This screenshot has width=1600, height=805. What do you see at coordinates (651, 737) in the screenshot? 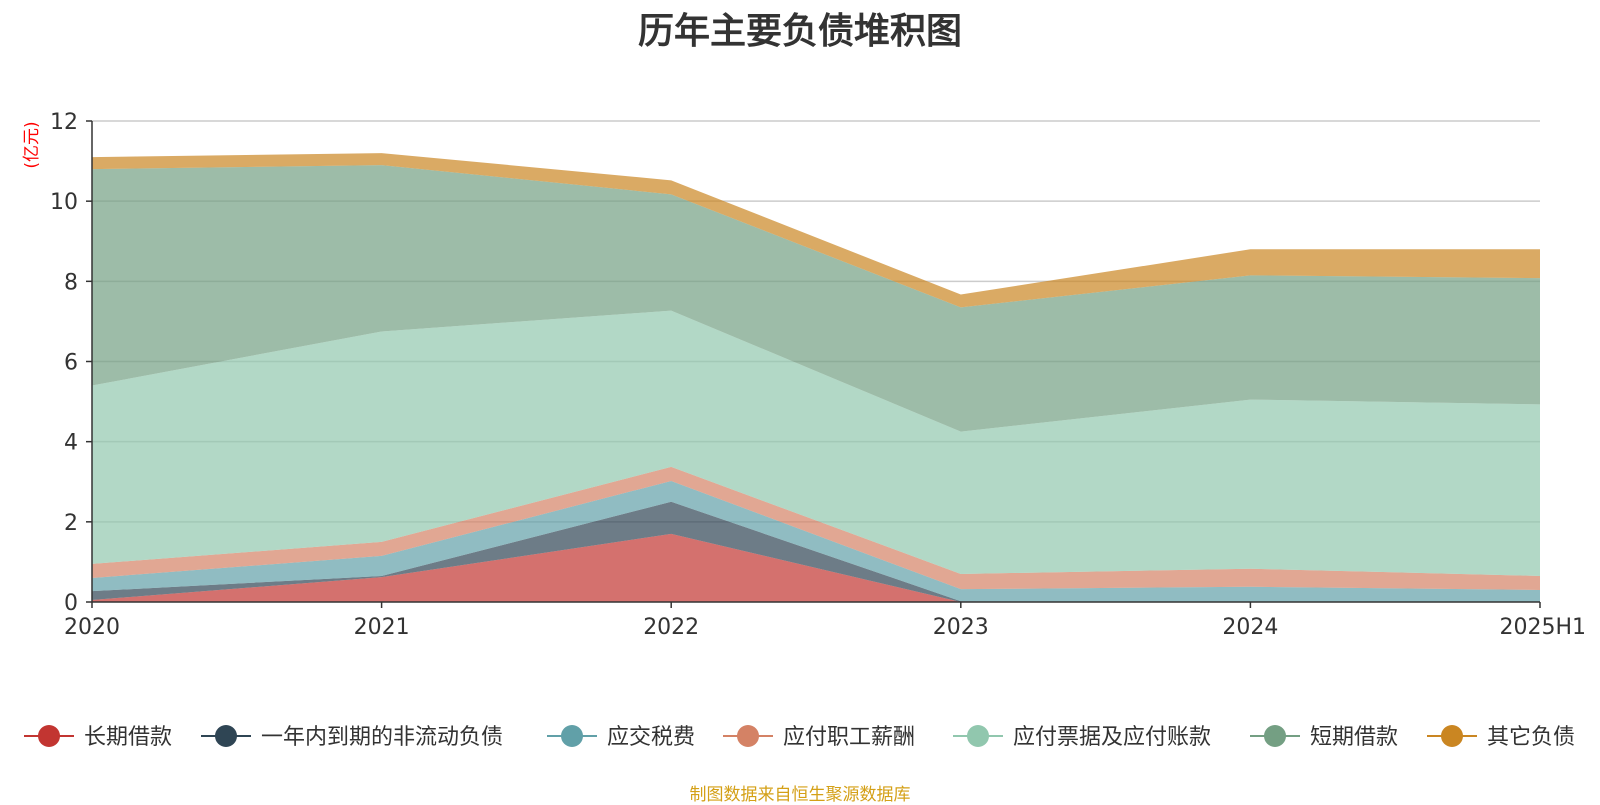
I see `legend-label: 应交税费` at bounding box center [651, 737].